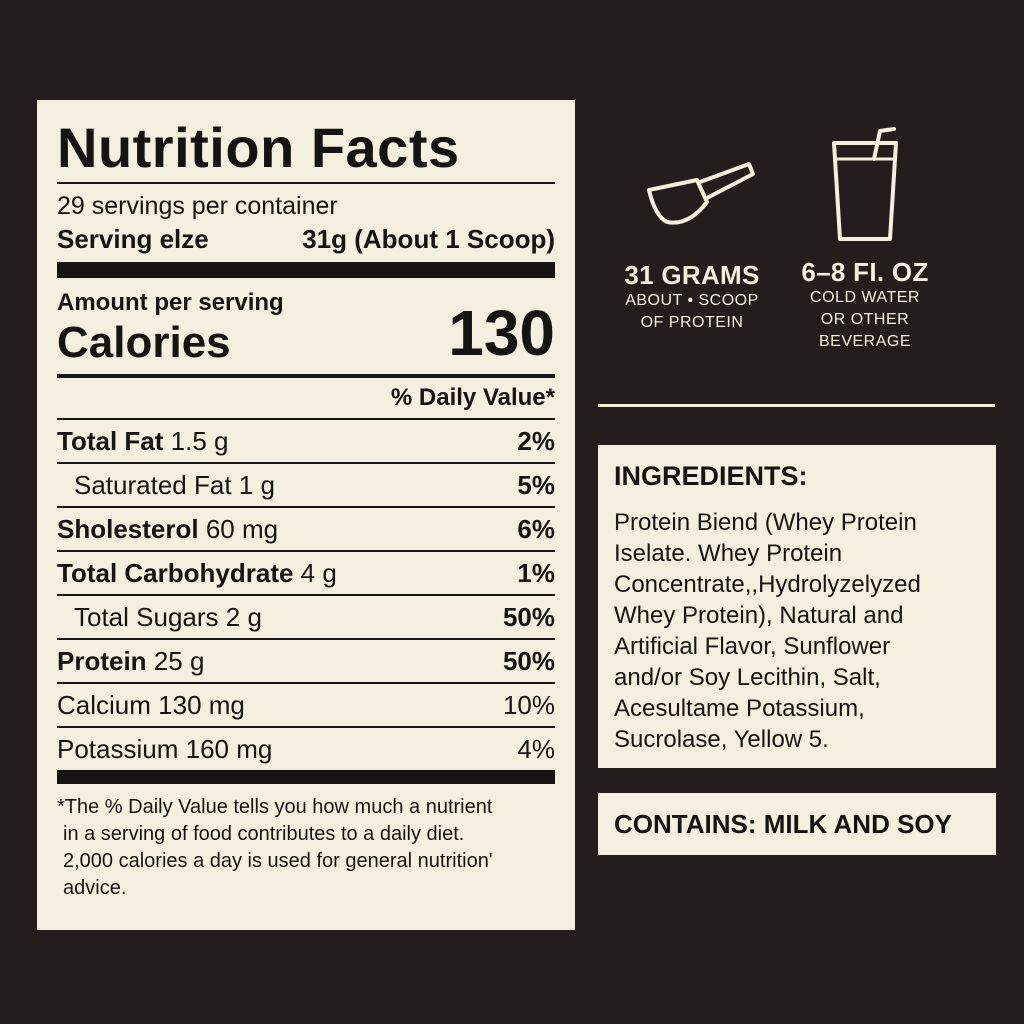 This screenshot has width=1024, height=1024. What do you see at coordinates (865, 272) in the screenshot?
I see `glass-title: 6–8 FI. OZ` at bounding box center [865, 272].